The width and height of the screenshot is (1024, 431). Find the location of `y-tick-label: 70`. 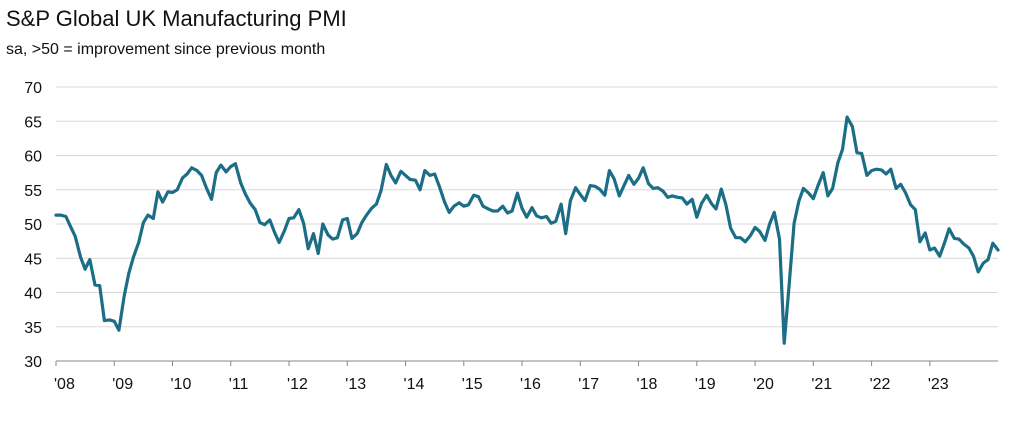

y-tick-label: 70 is located at coordinates (33, 88).